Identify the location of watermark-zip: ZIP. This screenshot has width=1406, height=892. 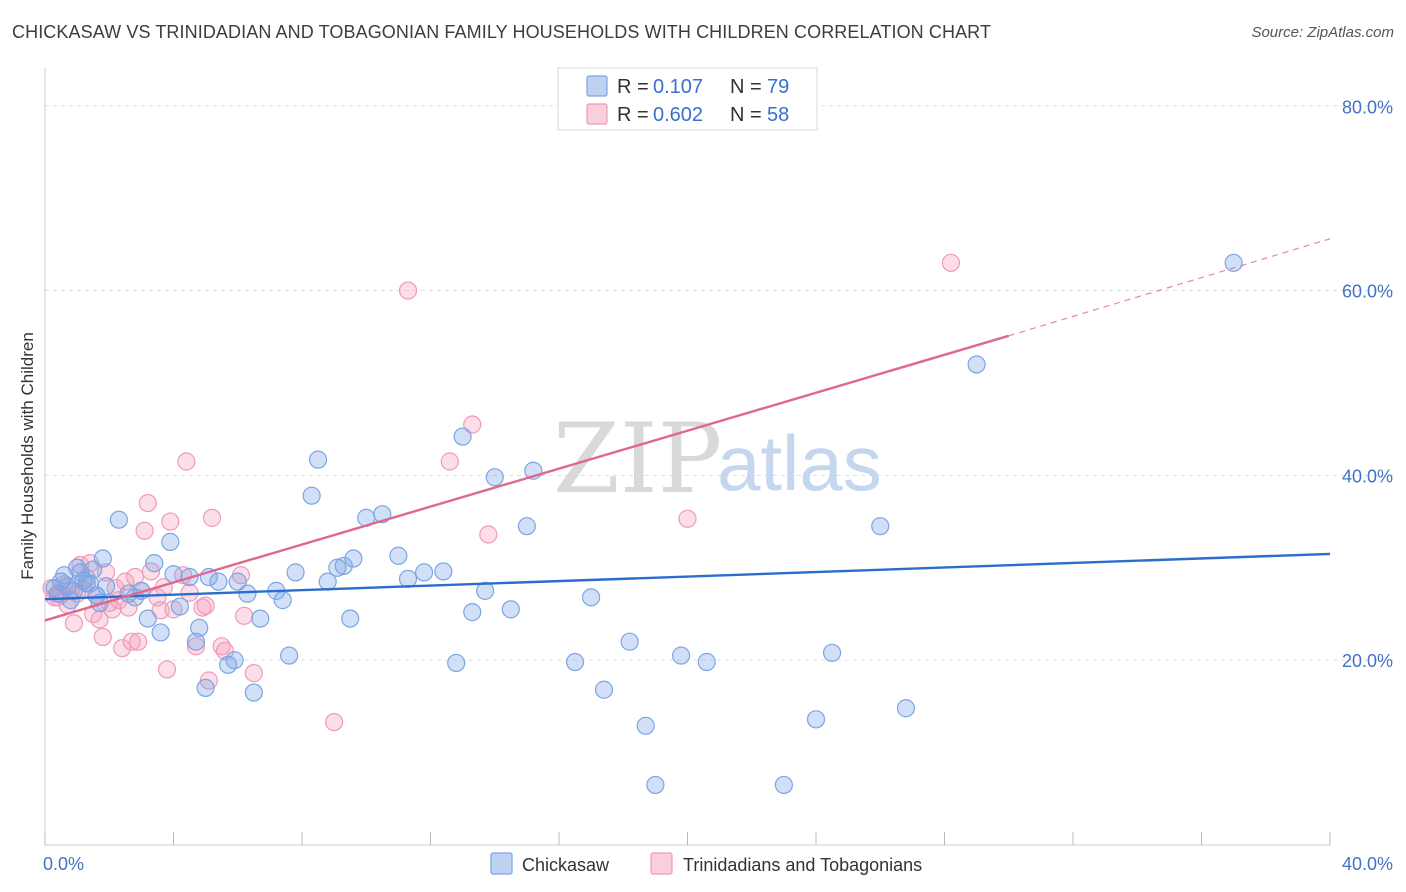
(637, 459).